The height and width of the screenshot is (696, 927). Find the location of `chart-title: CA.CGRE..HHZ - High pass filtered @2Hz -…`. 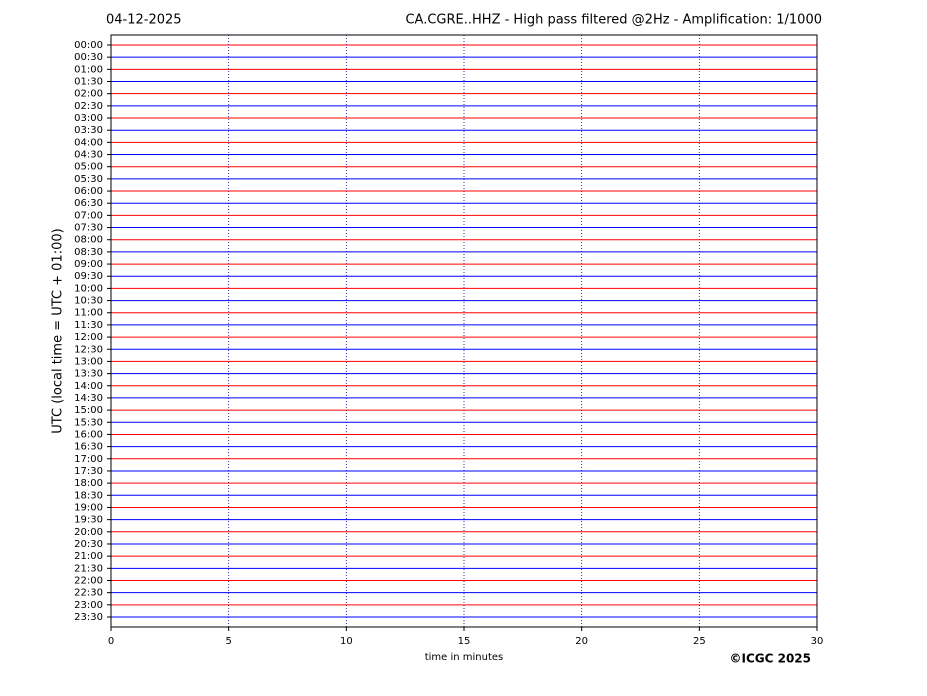

chart-title: CA.CGRE..HHZ - High pass filtered @2Hz -… is located at coordinates (613, 20).